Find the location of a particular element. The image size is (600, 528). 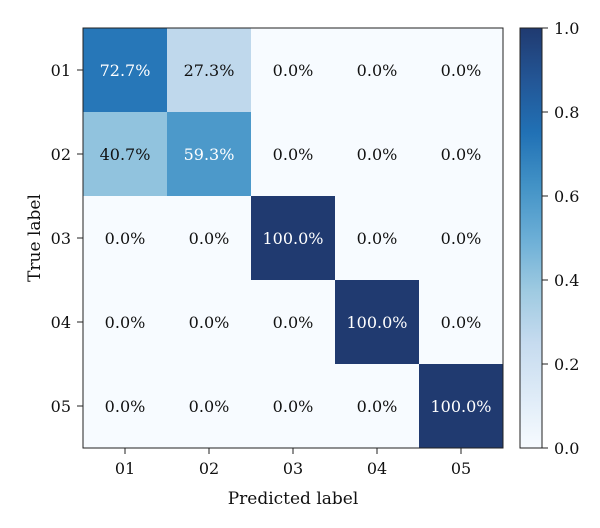

heatmap-cell-label: 59.3% is located at coordinates (209, 154).